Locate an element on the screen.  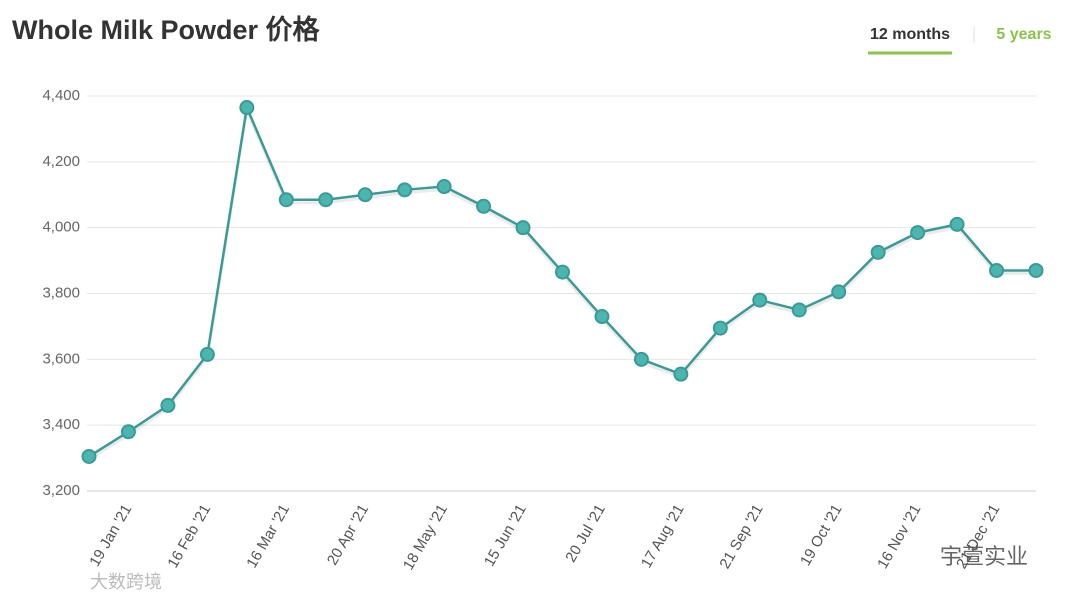
x-tick-label: 20 Apr '21 is located at coordinates (348, 534).